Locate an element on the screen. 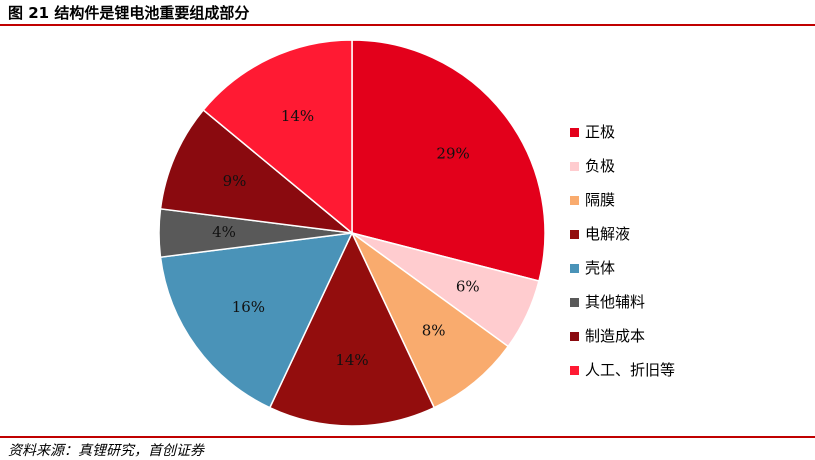 This screenshot has height=460, width=815. slice-value-label: 4% is located at coordinates (224, 232).